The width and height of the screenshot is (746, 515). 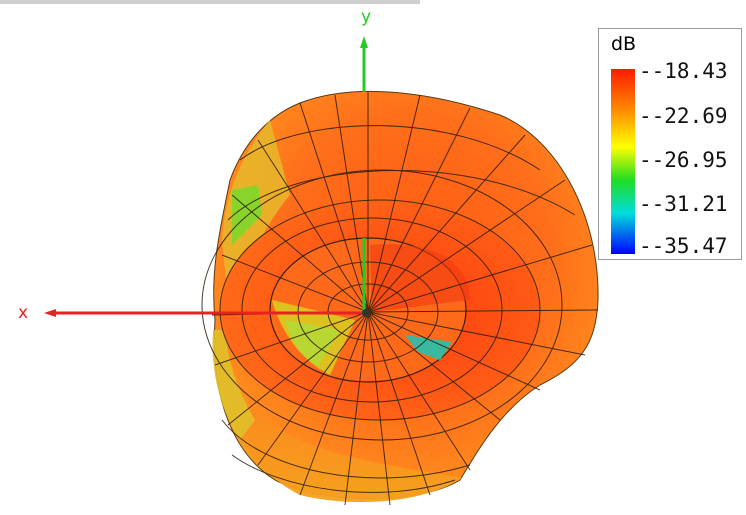 What do you see at coordinates (366, 17) in the screenshot?
I see `y-axis-label: y` at bounding box center [366, 17].